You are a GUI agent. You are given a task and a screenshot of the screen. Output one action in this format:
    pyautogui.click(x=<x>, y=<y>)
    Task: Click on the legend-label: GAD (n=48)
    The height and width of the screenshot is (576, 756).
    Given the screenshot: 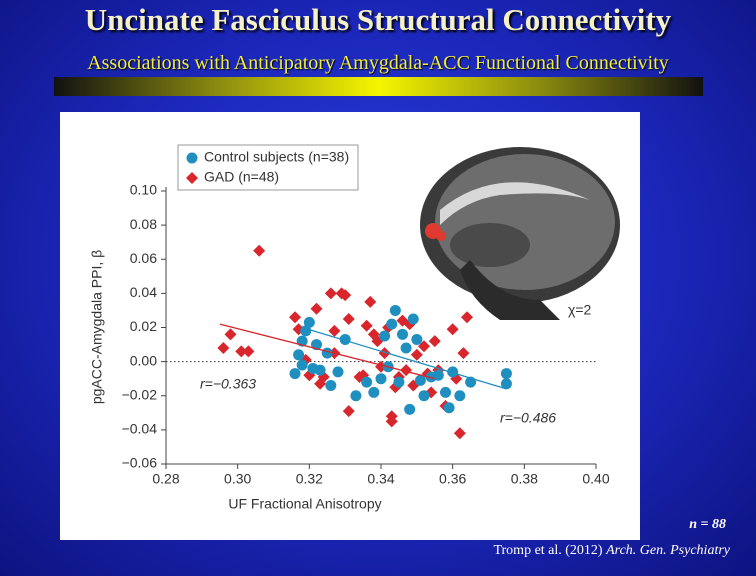 What is the action you would take?
    pyautogui.click(x=241, y=177)
    